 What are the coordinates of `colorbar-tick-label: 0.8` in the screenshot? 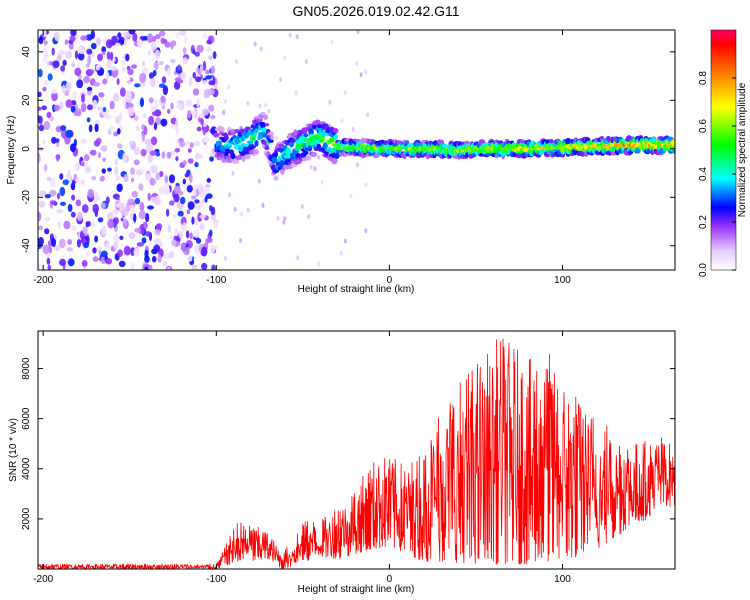 It's located at (703, 78).